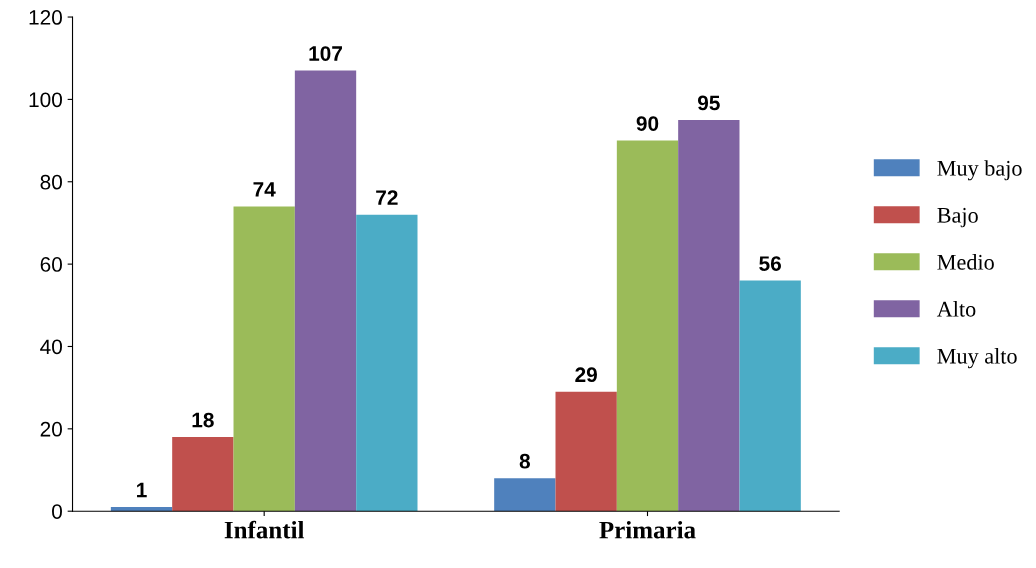 This screenshot has height=568, width=1036. I want to click on data-label: 74, so click(264, 189).